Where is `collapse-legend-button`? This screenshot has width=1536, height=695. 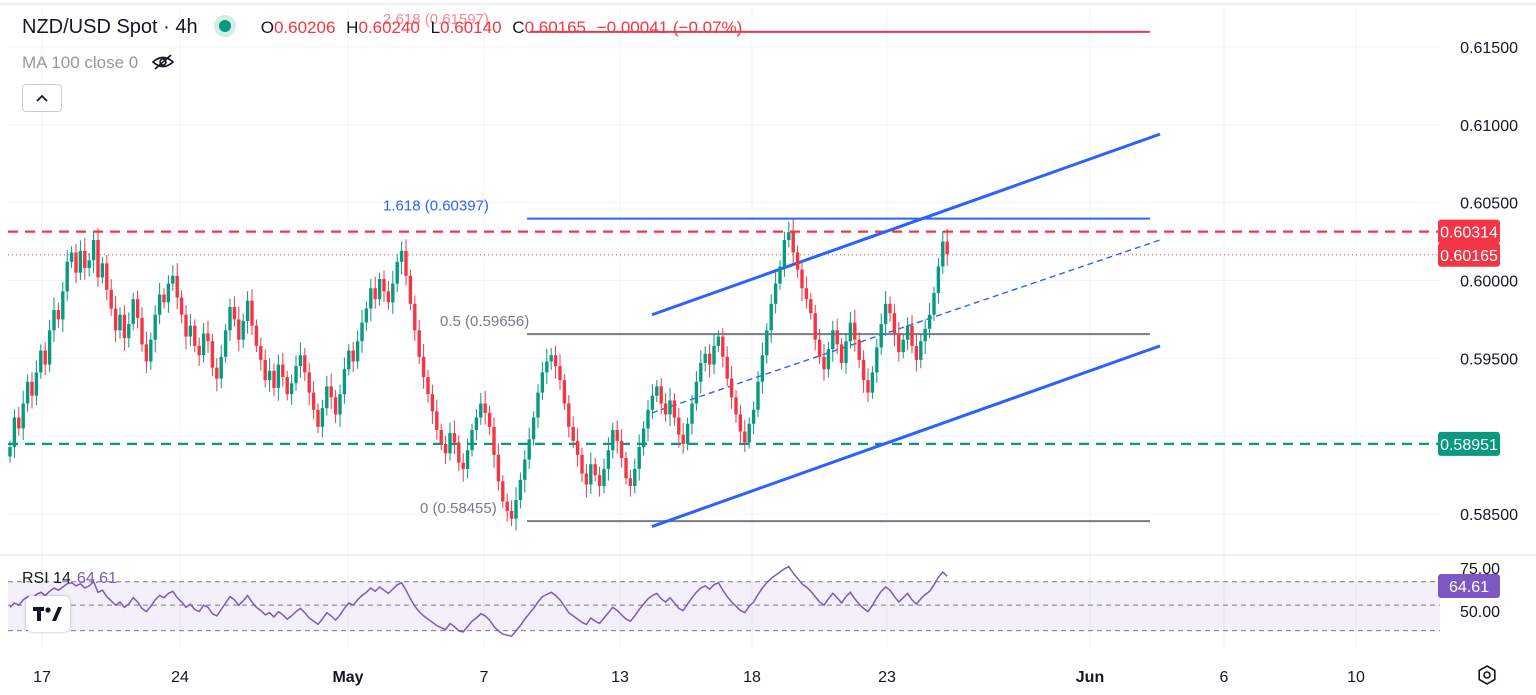 collapse-legend-button is located at coordinates (42, 98).